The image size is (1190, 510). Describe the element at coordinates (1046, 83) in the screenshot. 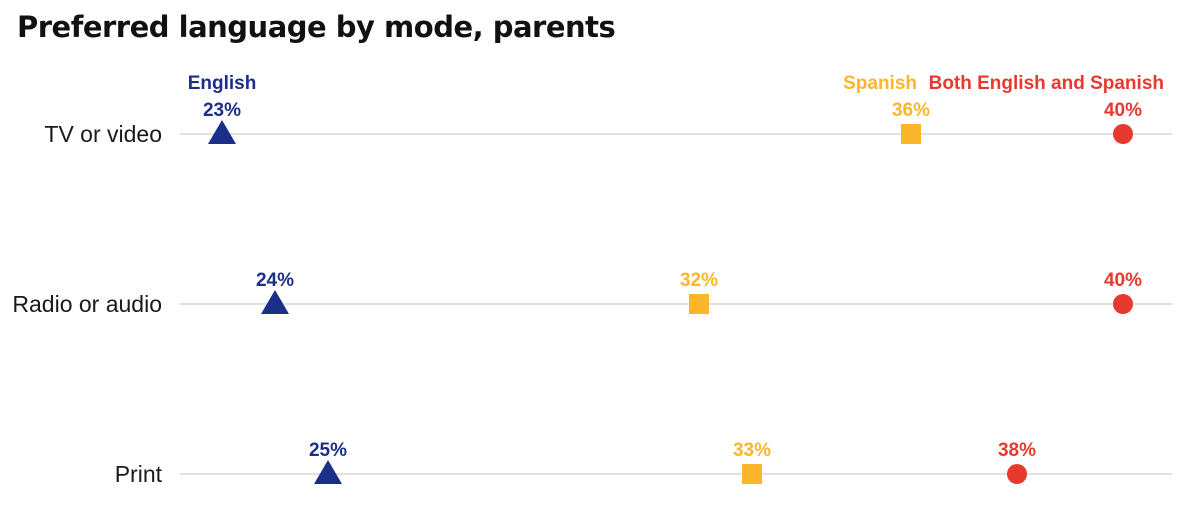

I see `legend-label: Both English and Spanish` at that location.